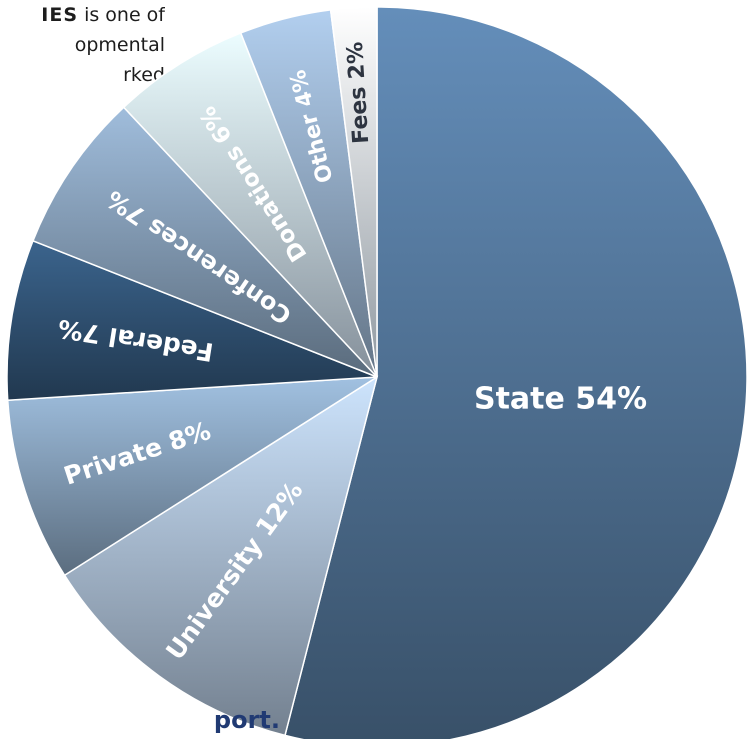 Image resolution: width=751 pixels, height=739 pixels. I want to click on intro-bold-word: IES, so click(60, 15).